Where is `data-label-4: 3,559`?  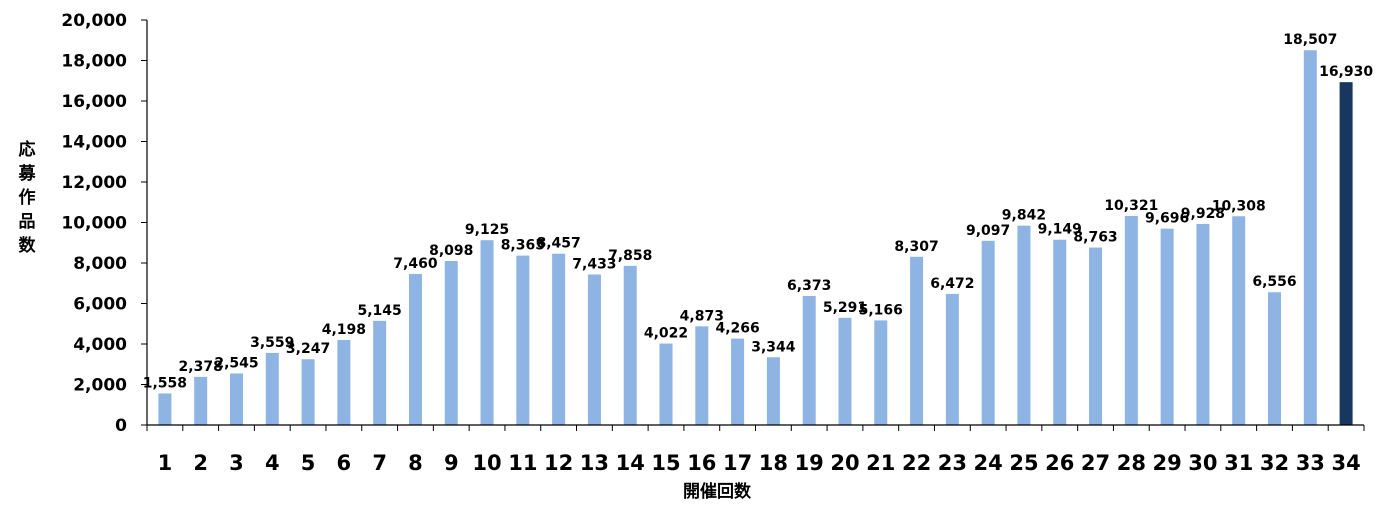
data-label-4: 3,559 is located at coordinates (272, 343).